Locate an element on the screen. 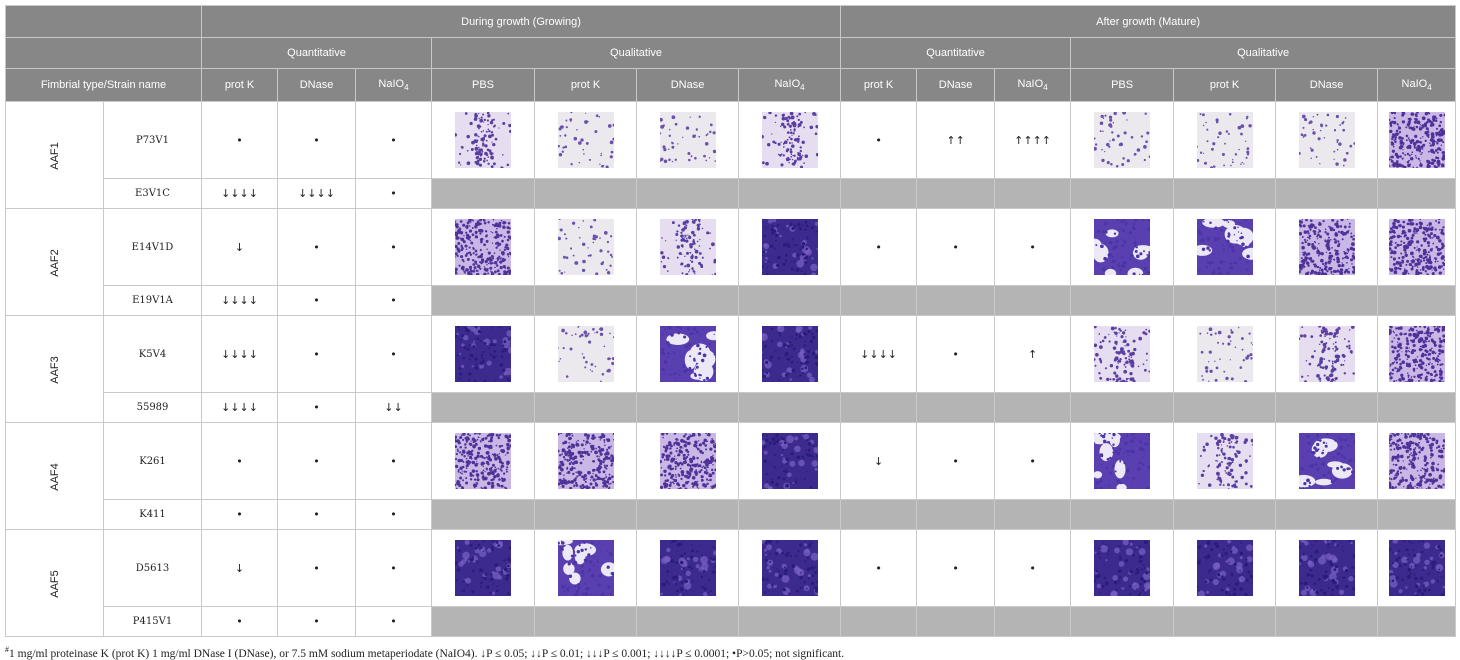 The image size is (1460, 660). strain-name: E14V1D is located at coordinates (152, 247).